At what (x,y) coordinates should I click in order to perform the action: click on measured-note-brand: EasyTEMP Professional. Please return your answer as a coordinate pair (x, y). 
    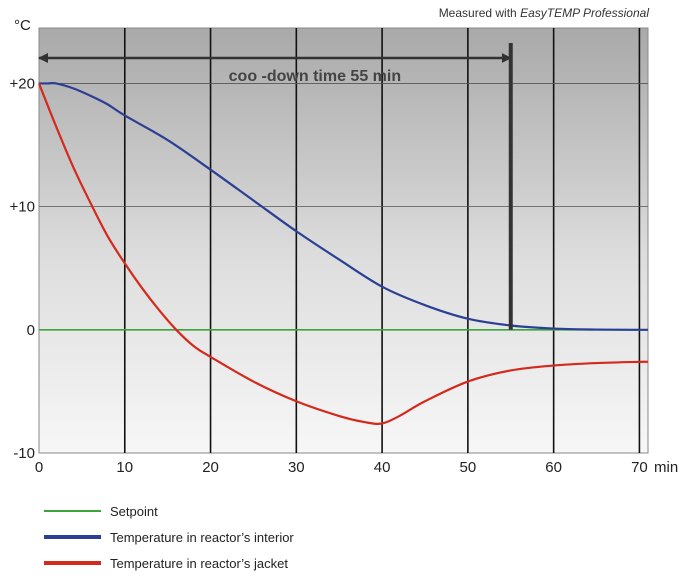
    Looking at the image, I should click on (584, 13).